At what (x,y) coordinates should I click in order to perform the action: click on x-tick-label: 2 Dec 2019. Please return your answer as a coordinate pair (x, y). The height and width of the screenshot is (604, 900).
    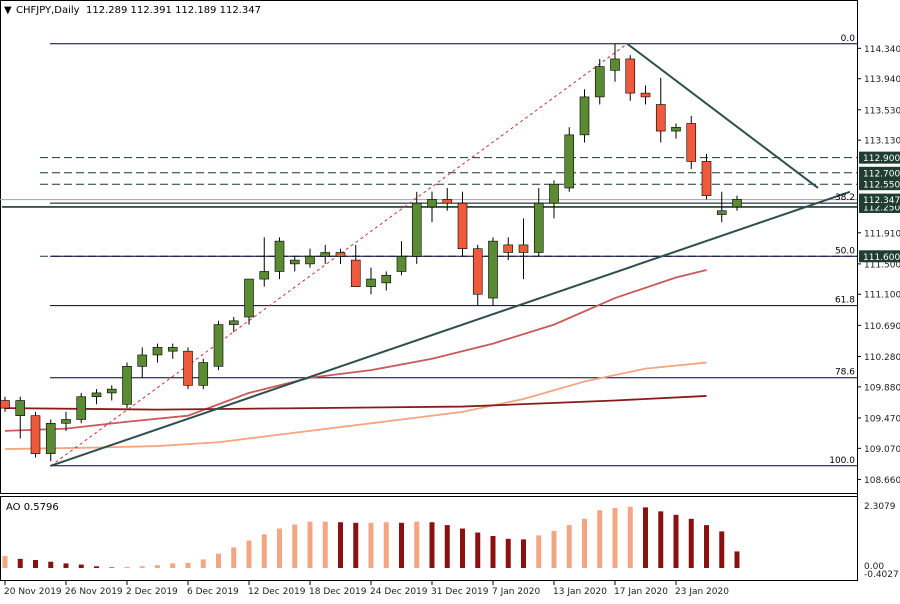
    Looking at the image, I should click on (152, 592).